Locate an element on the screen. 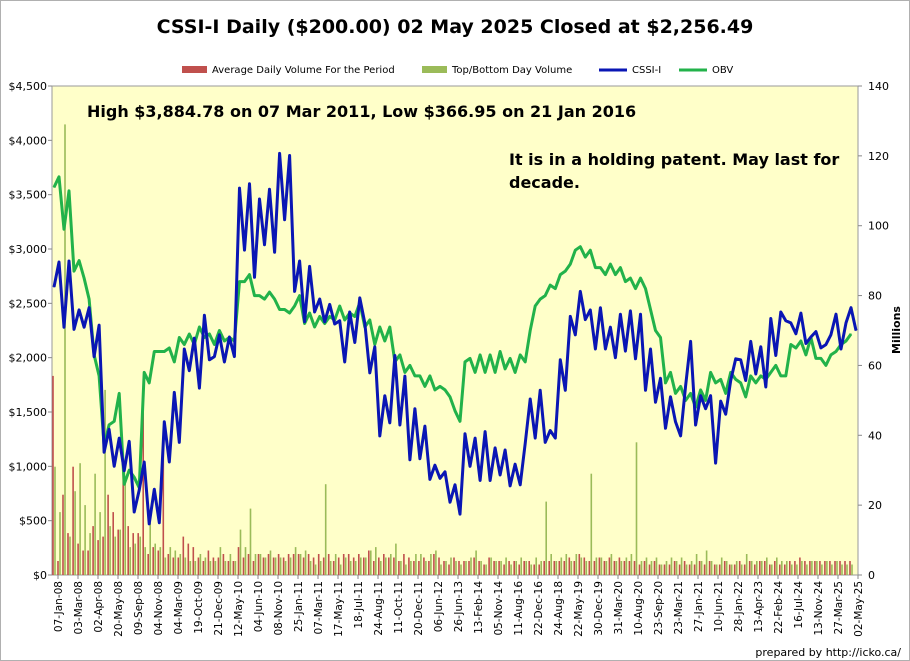  legend-swatch-avg-volume is located at coordinates (194, 69).